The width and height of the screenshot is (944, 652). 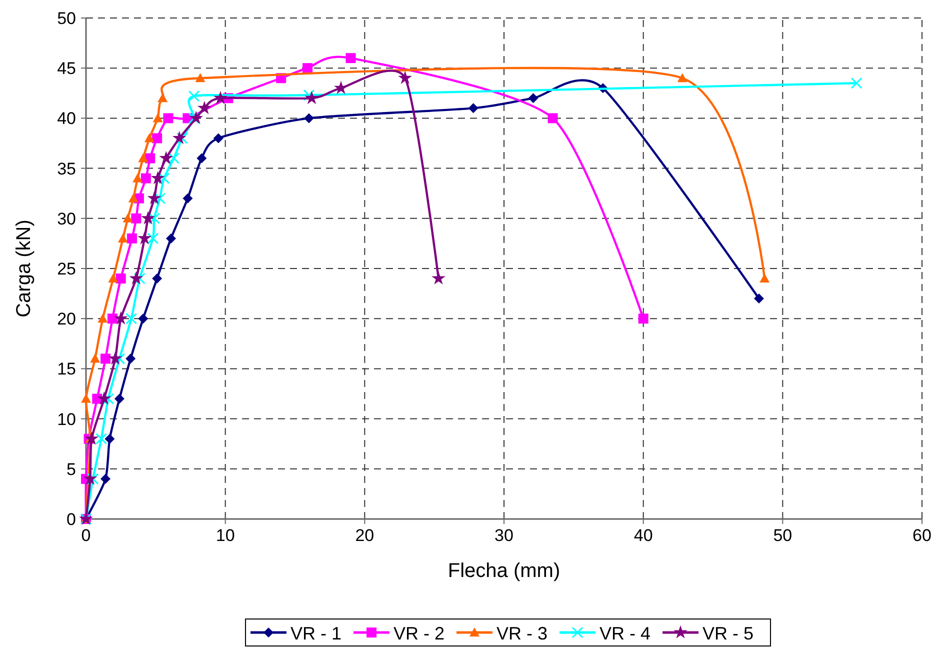 What do you see at coordinates (24, 269) in the screenshot?
I see `y-axis-title: Carga (kN)` at bounding box center [24, 269].